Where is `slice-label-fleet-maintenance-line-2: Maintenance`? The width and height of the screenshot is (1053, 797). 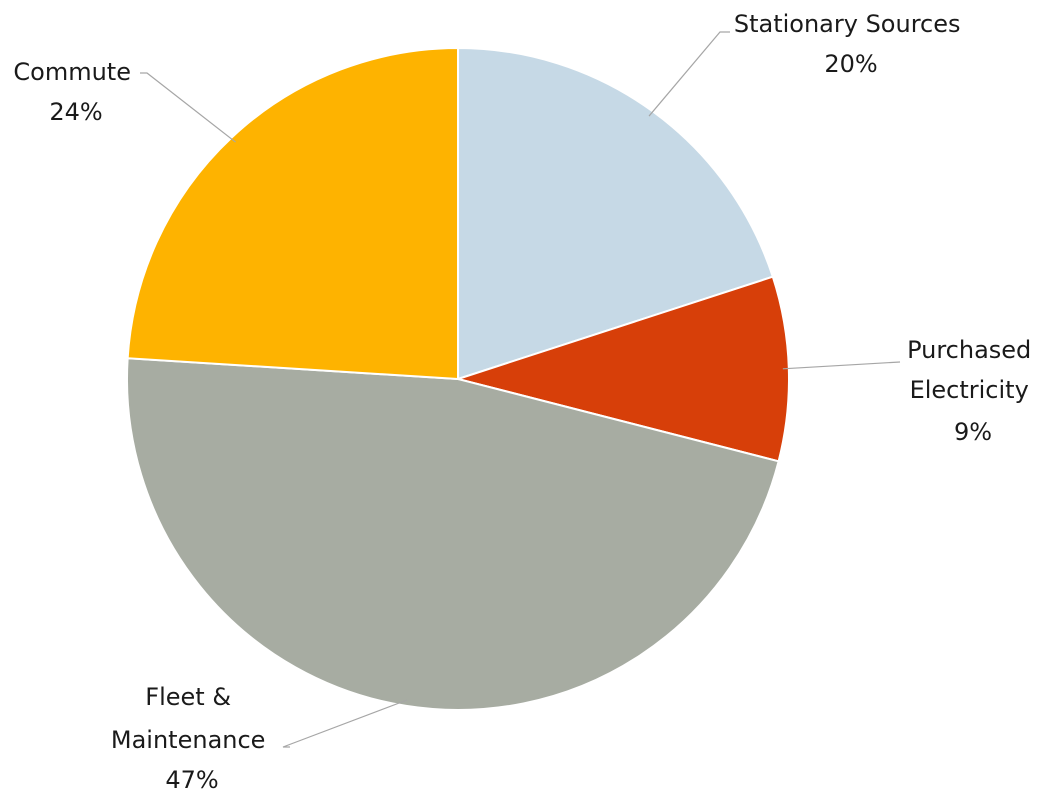
slice-label-fleet-maintenance-line-2: Maintenance is located at coordinates (188, 740).